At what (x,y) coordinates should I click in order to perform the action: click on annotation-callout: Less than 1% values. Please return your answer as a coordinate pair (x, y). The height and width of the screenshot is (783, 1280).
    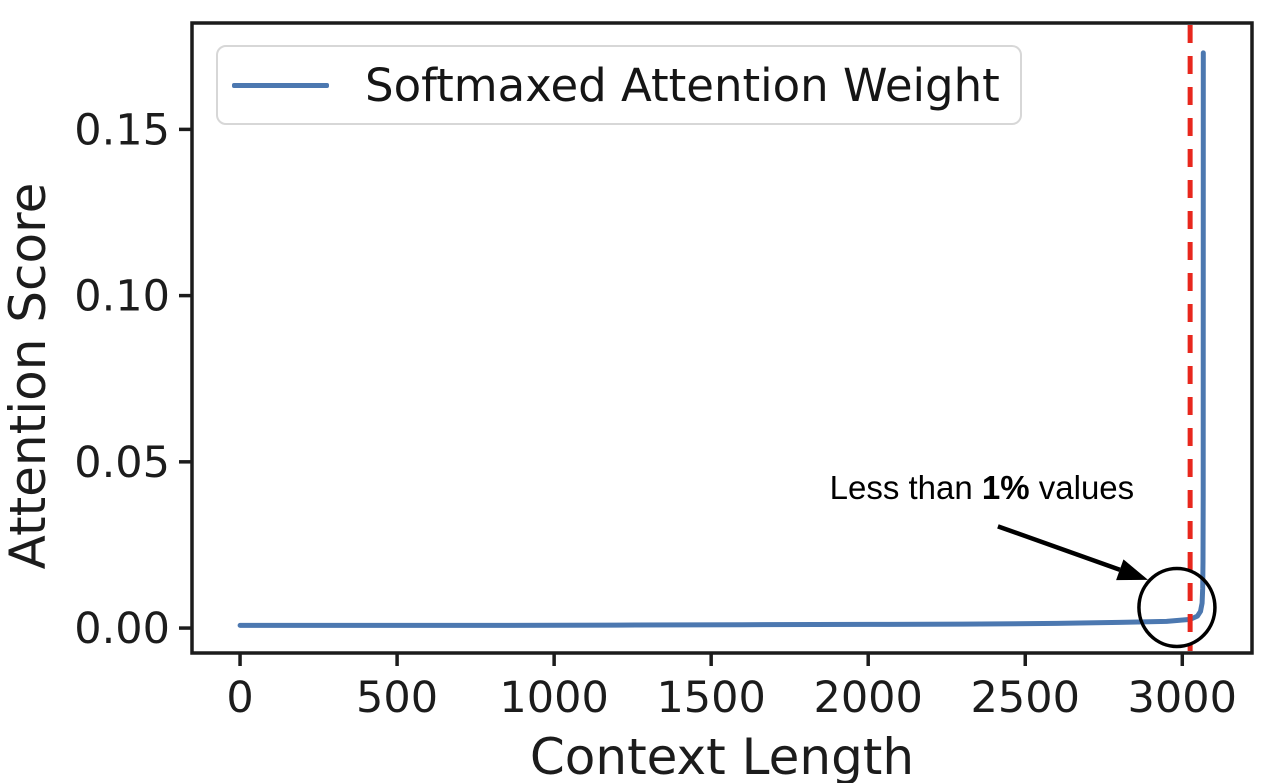
    Looking at the image, I should click on (982, 488).